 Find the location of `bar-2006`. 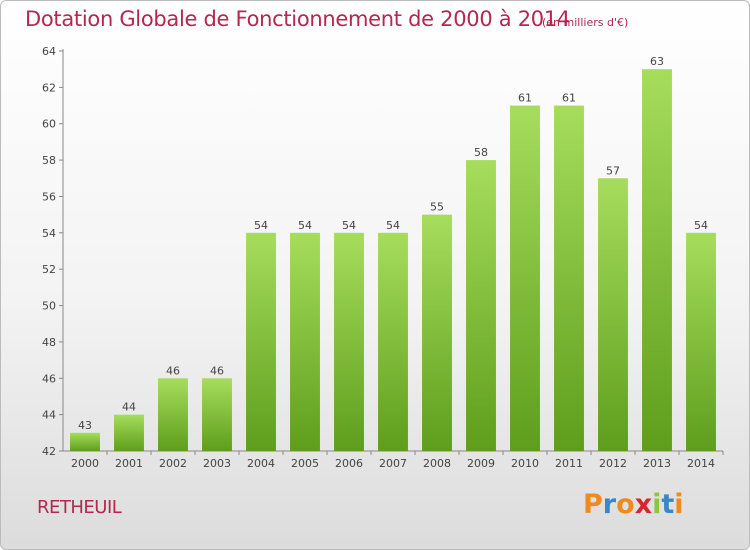

bar-2006 is located at coordinates (349, 341).